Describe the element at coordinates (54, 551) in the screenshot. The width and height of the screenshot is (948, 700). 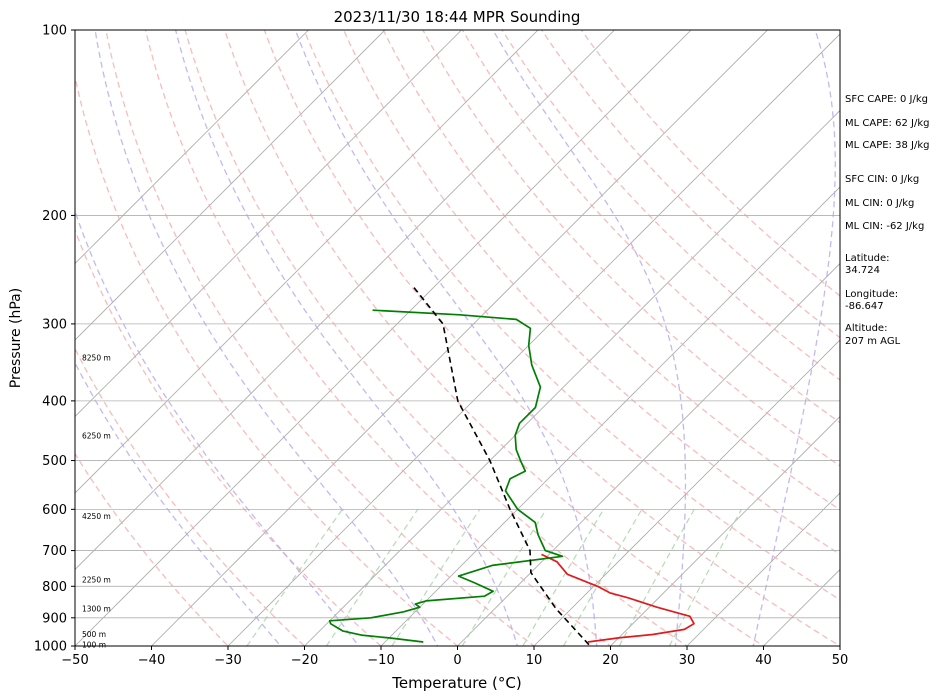
I see `y-tick-label: 700` at that location.